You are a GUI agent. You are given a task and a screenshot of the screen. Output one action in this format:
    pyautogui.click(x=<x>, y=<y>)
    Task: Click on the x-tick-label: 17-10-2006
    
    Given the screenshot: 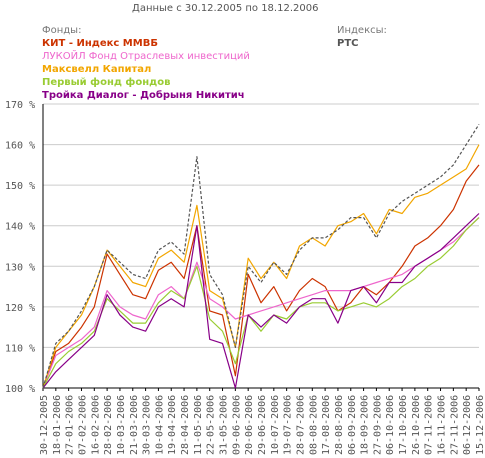 What is the action you would take?
    pyautogui.click(x=403, y=425)
    